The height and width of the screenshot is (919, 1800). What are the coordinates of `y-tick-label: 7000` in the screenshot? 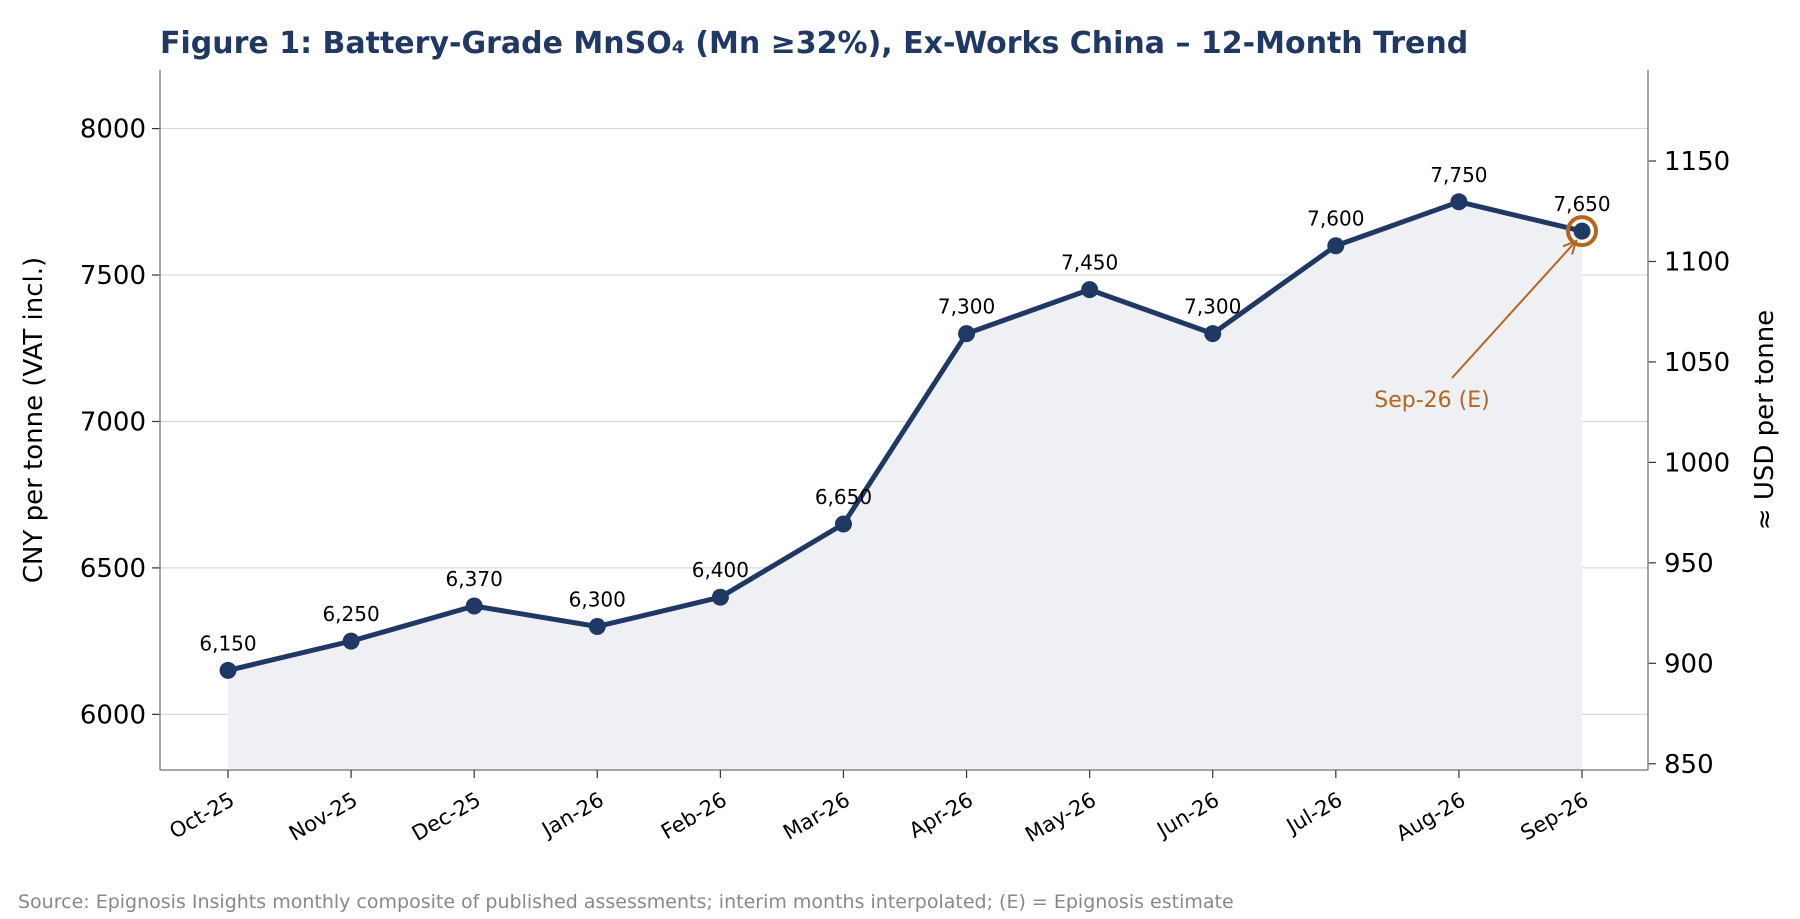 It's located at (113, 422).